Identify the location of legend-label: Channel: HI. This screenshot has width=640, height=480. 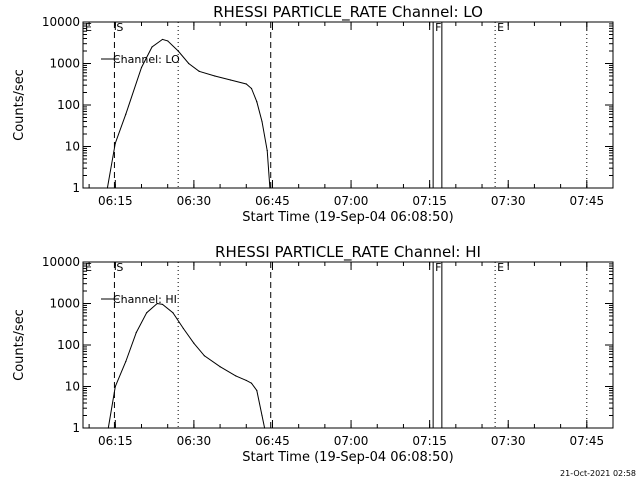
(145, 299).